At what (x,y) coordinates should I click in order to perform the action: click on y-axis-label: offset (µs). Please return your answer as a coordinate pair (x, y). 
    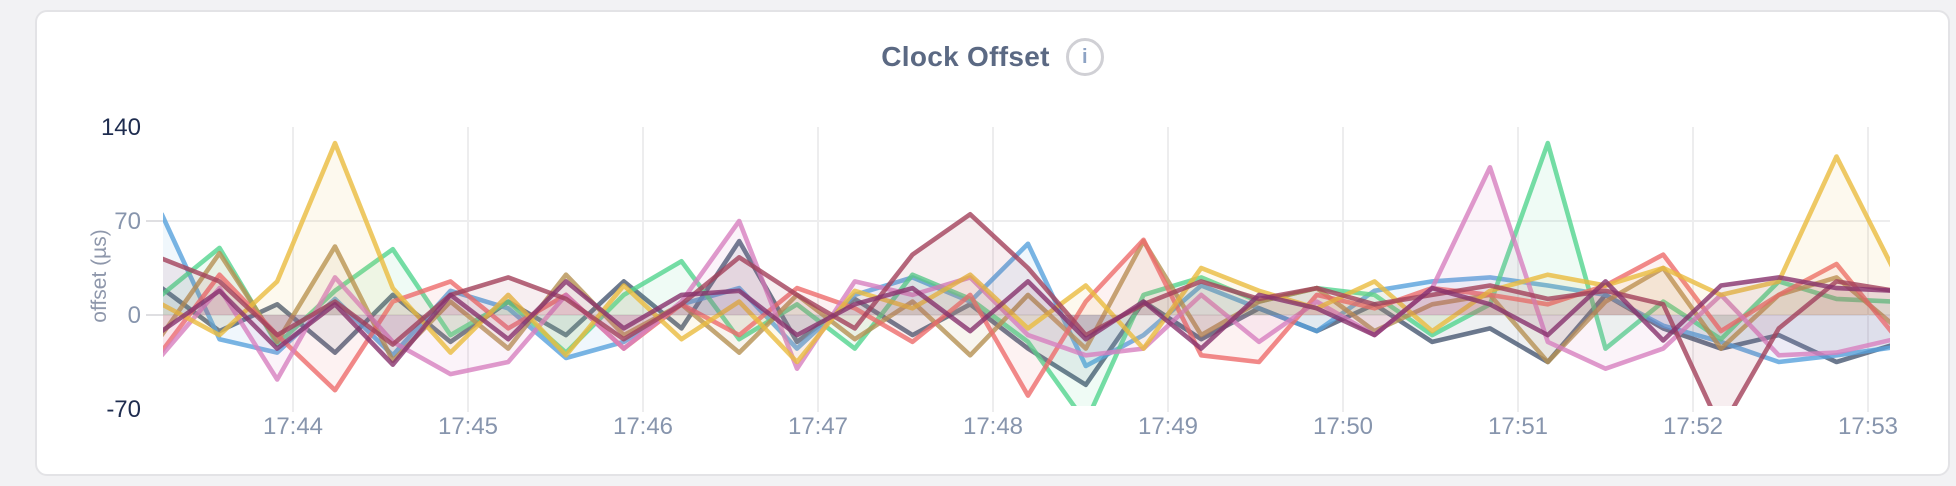
    Looking at the image, I should click on (99, 276).